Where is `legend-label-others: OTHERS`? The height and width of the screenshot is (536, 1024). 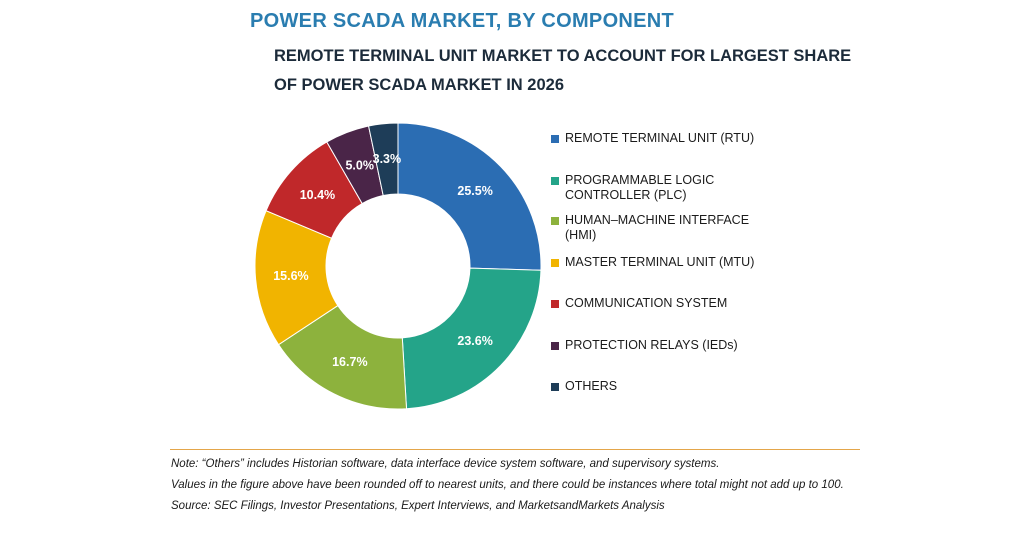 legend-label-others: OTHERS is located at coordinates (591, 386).